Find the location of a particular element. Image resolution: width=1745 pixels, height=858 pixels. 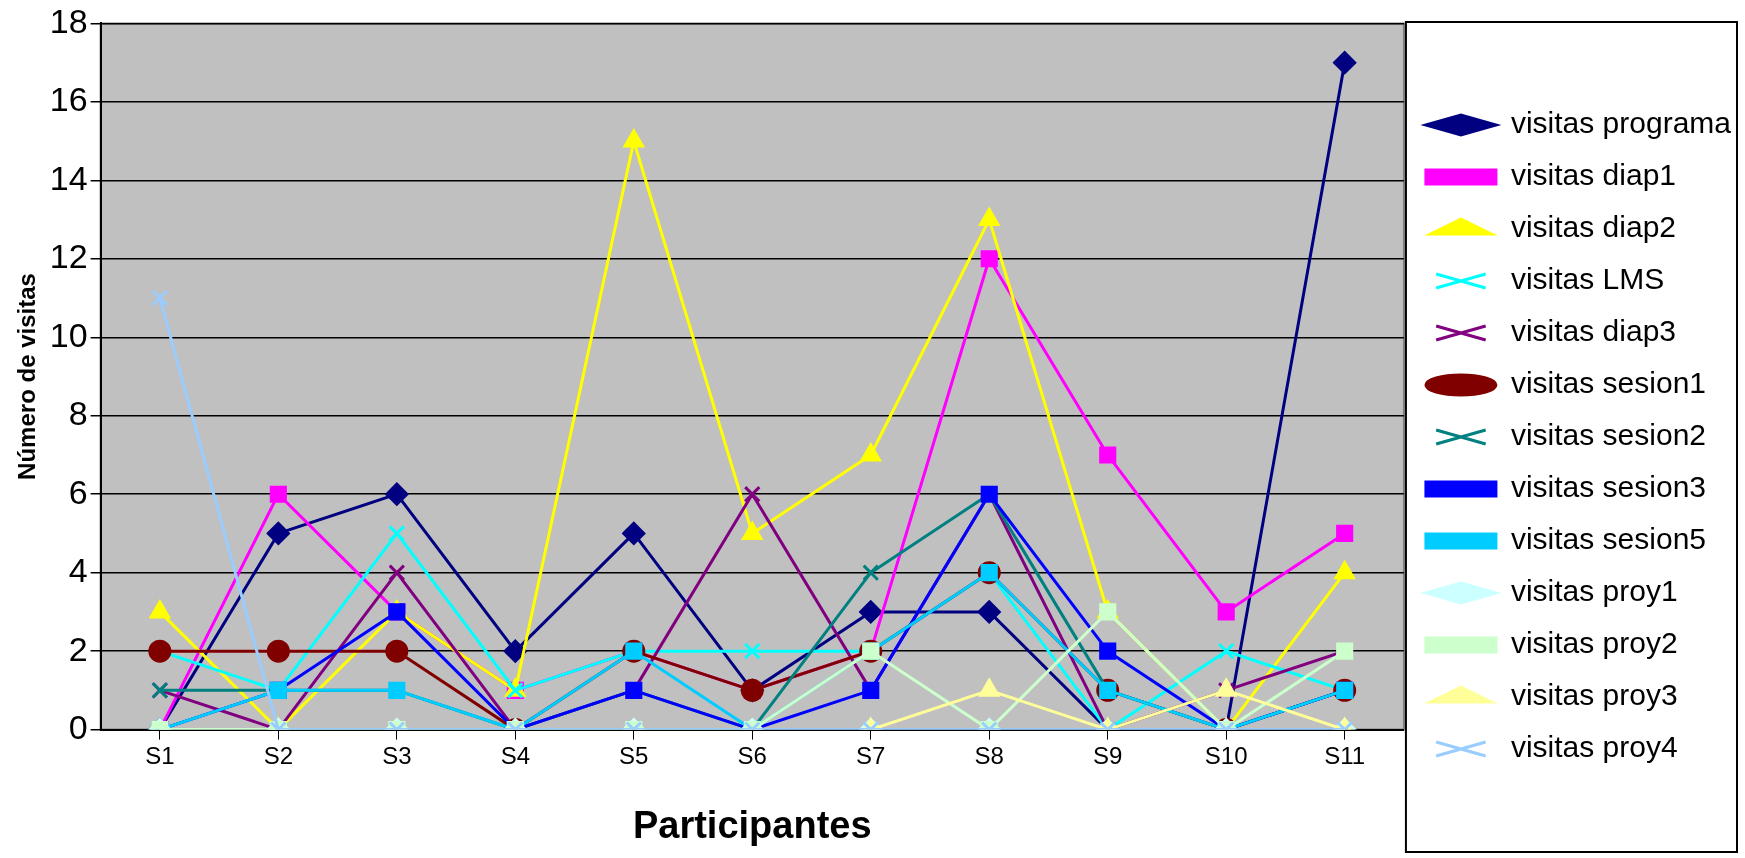

legend-label: visitas proy3 is located at coordinates (1594, 695).